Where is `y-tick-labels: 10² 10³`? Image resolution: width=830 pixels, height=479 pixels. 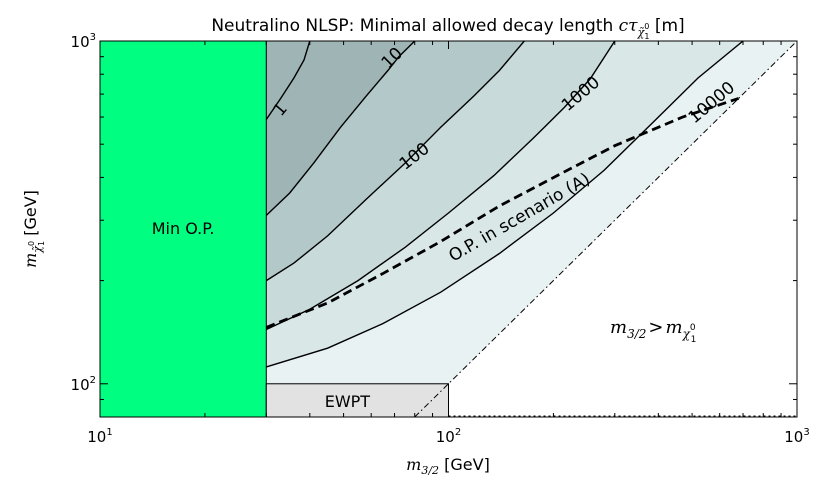 y-tick-labels: 10² 10³ is located at coordinates (83, 213).